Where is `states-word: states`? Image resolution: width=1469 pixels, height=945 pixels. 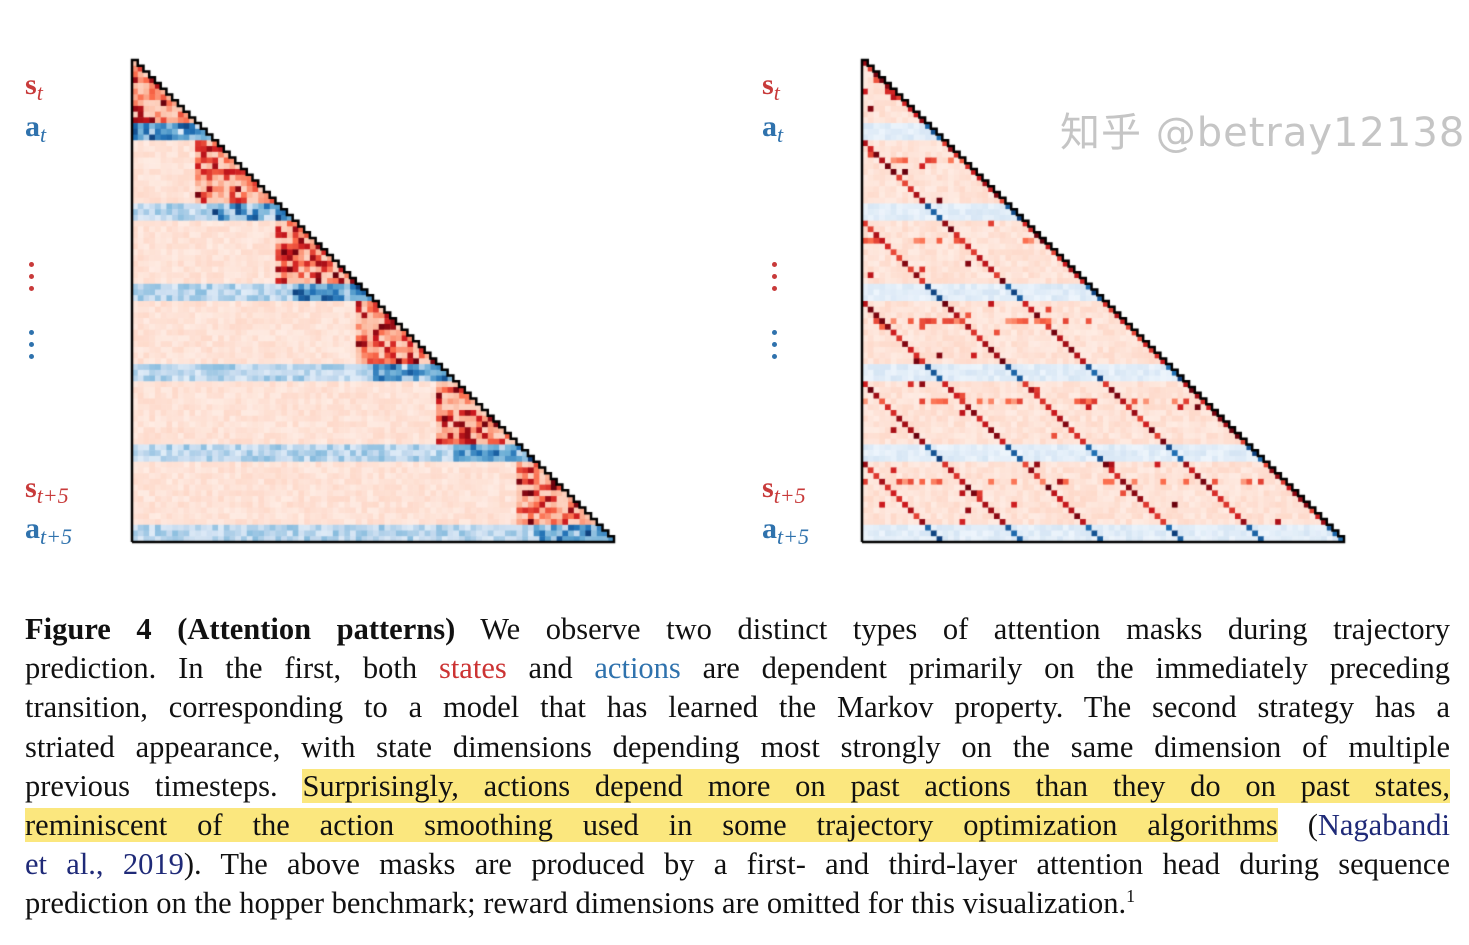 states-word: states is located at coordinates (472, 668).